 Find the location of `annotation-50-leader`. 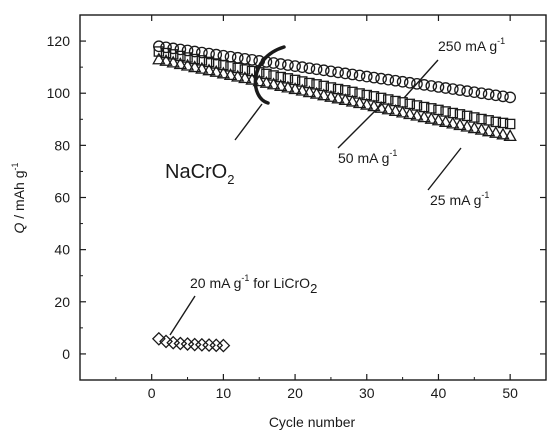

annotation-50-leader is located at coordinates (360, 126).